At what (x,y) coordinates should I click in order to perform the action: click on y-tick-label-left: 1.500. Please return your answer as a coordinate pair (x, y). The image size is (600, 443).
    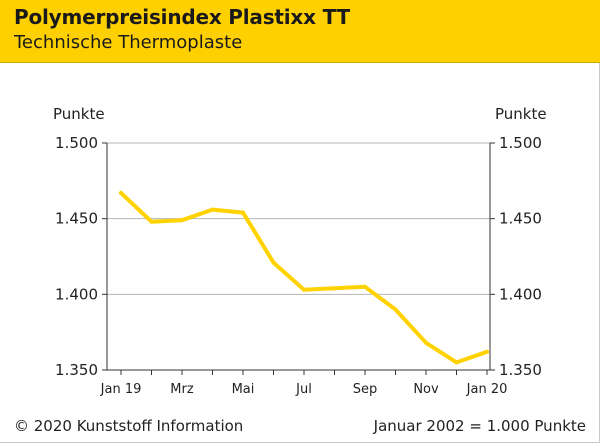
    Looking at the image, I should click on (76, 143).